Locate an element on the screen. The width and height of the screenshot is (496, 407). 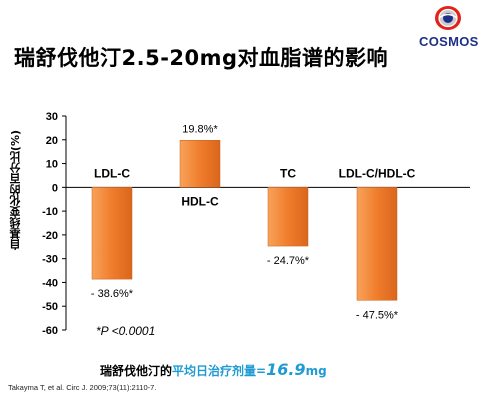
y-tick-label: -10 is located at coordinates (50, 212).